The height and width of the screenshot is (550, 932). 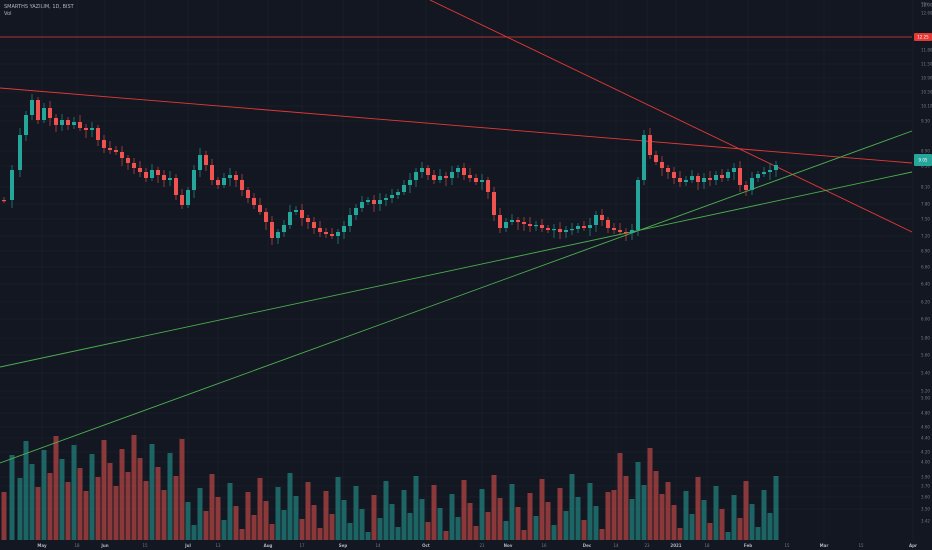 I want to click on horizontal-line-price-text: 12.25, so click(x=923, y=37).